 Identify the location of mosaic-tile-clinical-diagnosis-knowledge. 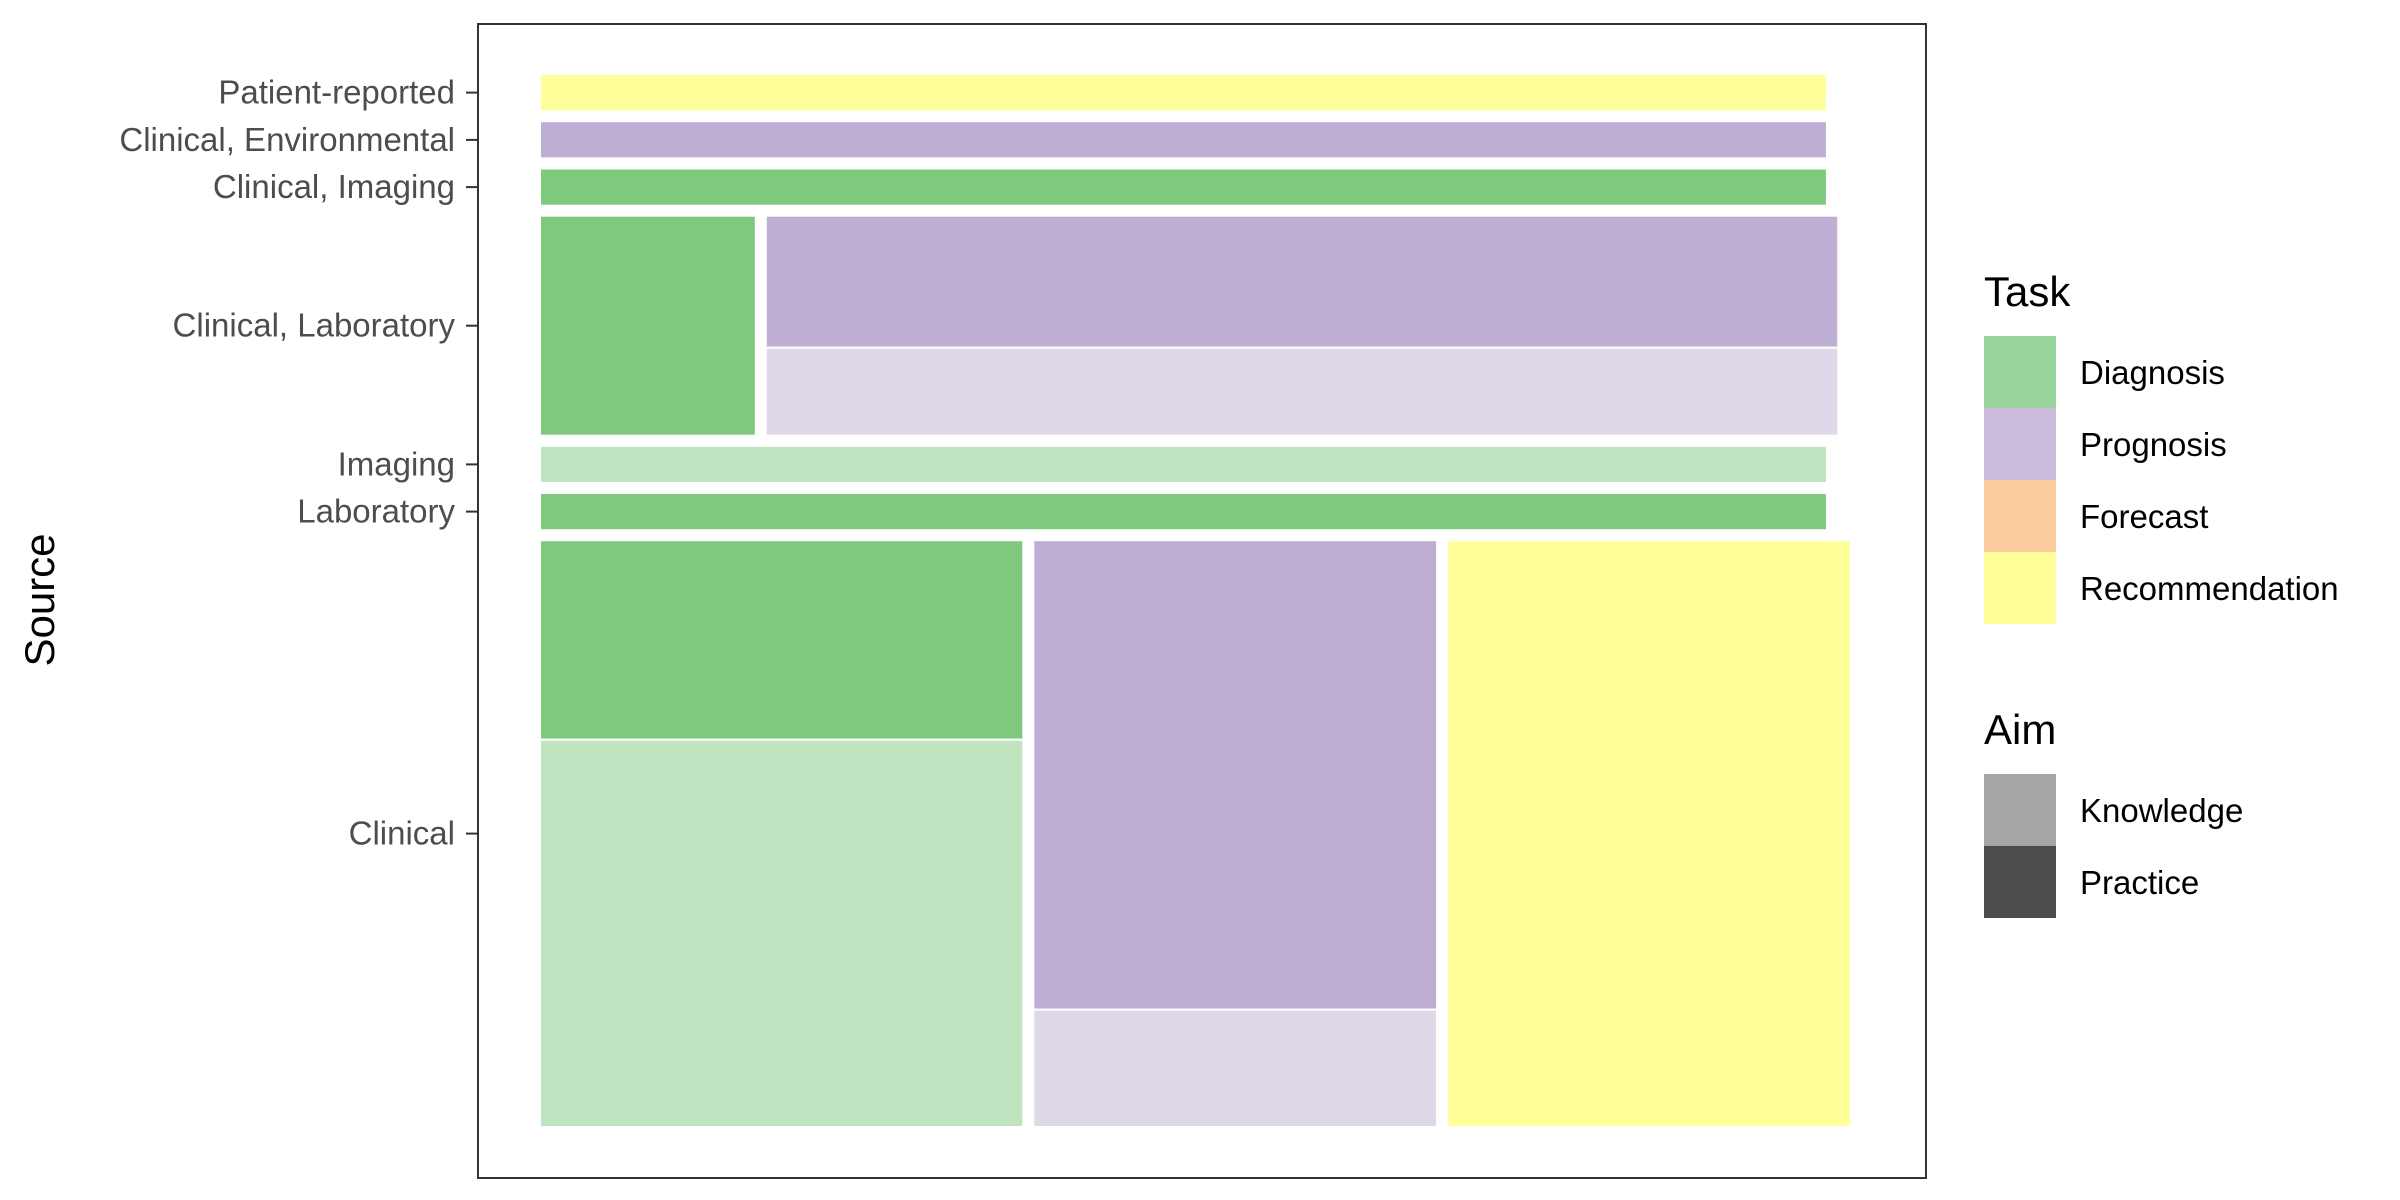
(782, 933).